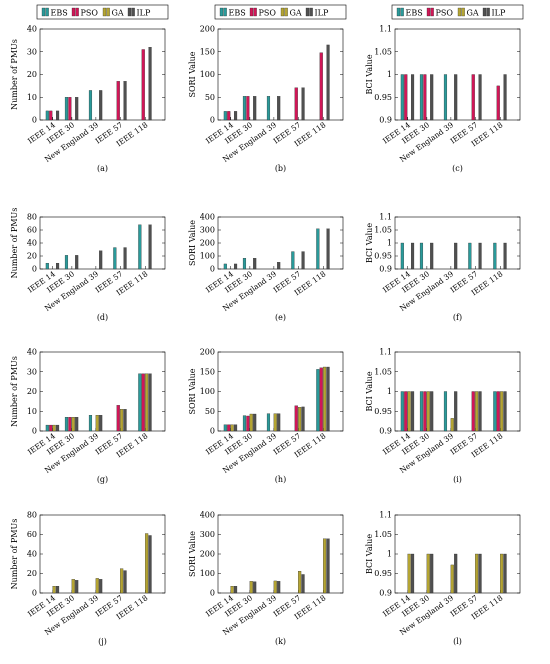 The image size is (550, 664). Describe the element at coordinates (280, 641) in the screenshot. I see `chart-caption: (k)` at that location.